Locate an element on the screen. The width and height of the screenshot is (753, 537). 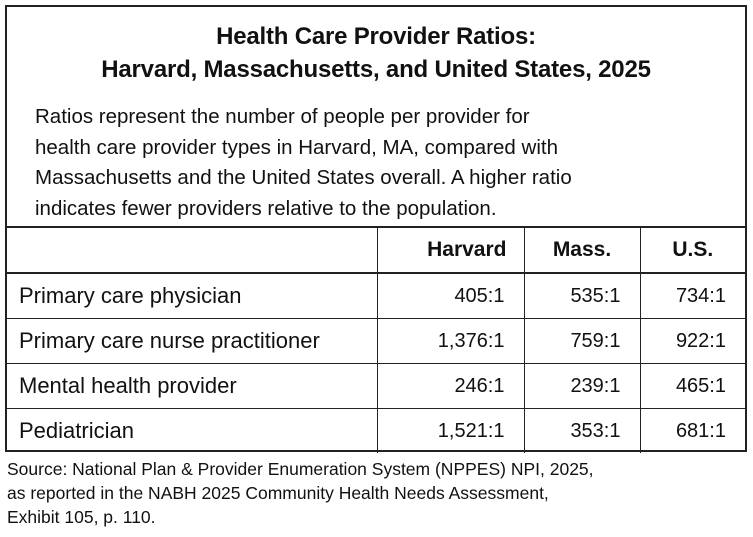
provider-type-cell: Primary care physician is located at coordinates (192, 295).